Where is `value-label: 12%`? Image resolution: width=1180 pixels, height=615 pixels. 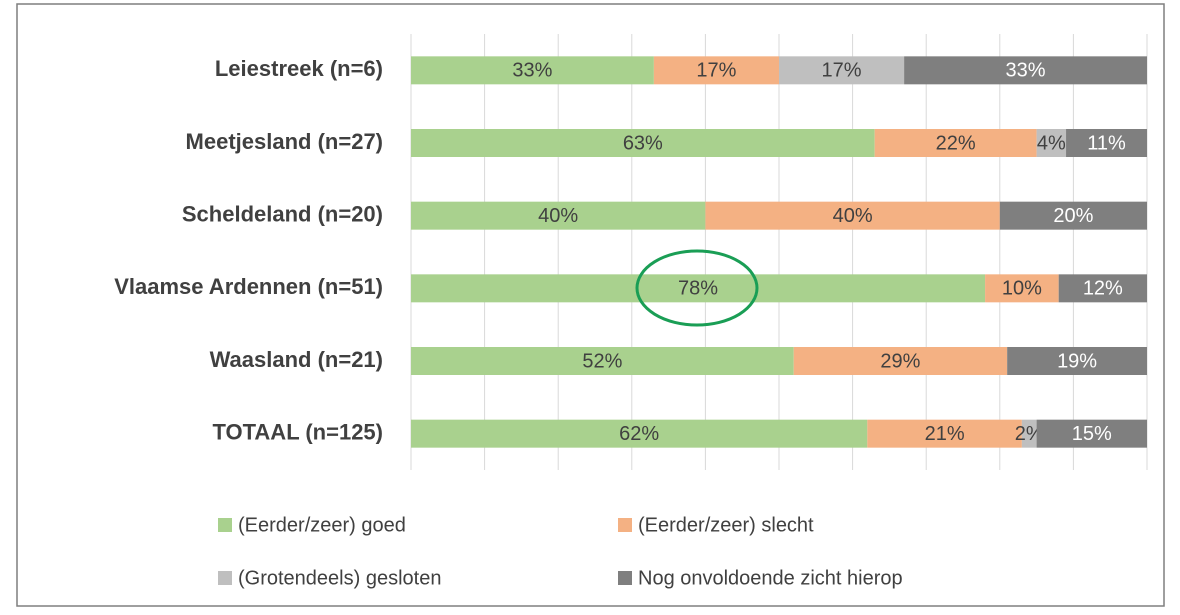
value-label: 12% is located at coordinates (1103, 289).